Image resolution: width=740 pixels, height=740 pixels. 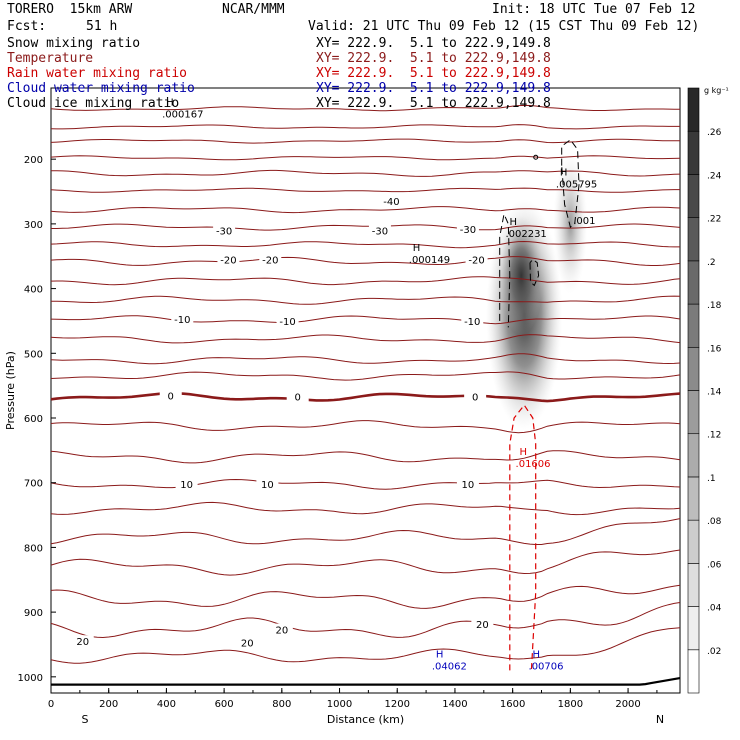 What do you see at coordinates (397, 704) in the screenshot?
I see `x-tick-label: 1200` at bounding box center [397, 704].